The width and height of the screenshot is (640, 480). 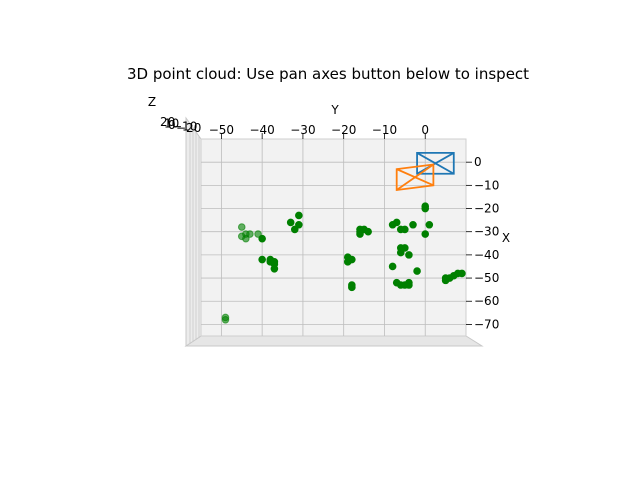 What do you see at coordinates (334, 110) in the screenshot?
I see `y-axis-label: Y` at bounding box center [334, 110].